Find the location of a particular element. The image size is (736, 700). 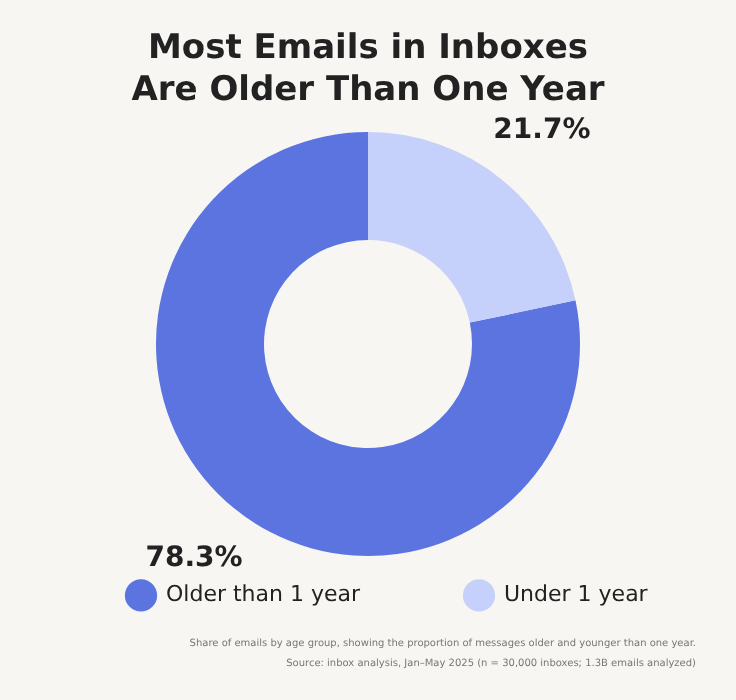

legend-label: Under 1 year is located at coordinates (576, 594).